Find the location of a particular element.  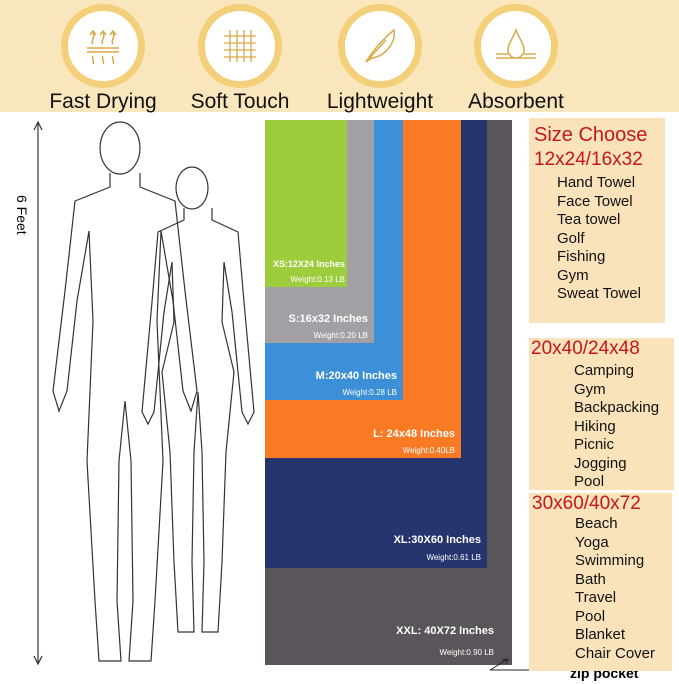

use-case-item: Sweat Towel is located at coordinates (599, 293).